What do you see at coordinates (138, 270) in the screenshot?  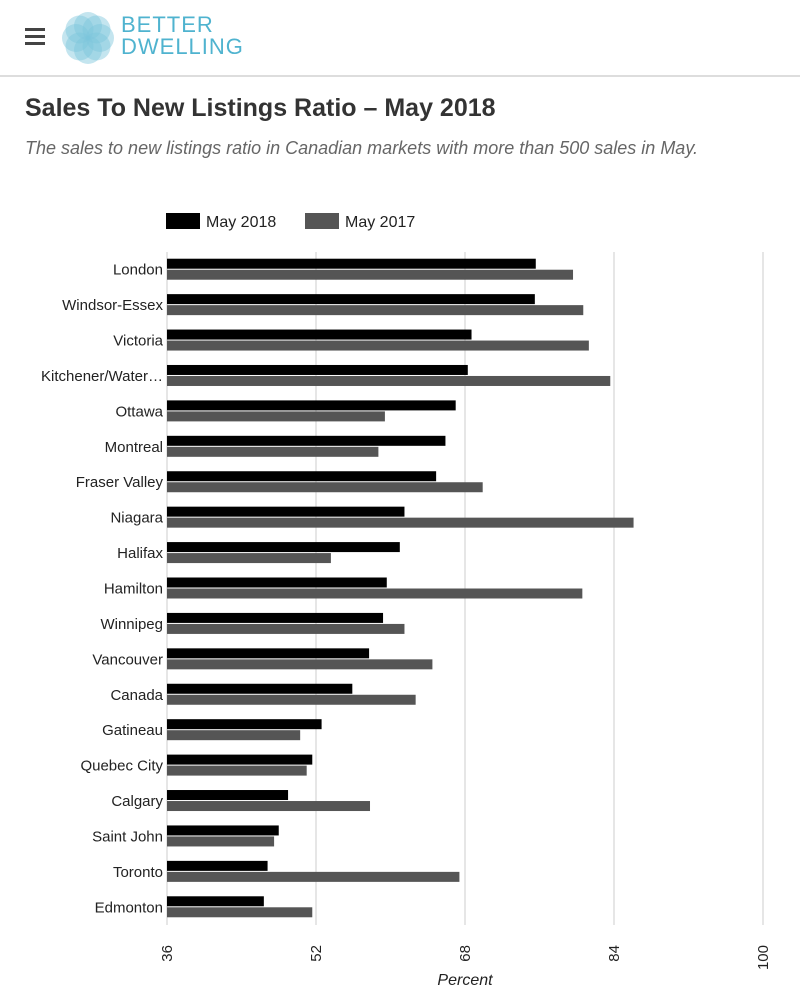 I see `category-label: London` at bounding box center [138, 270].